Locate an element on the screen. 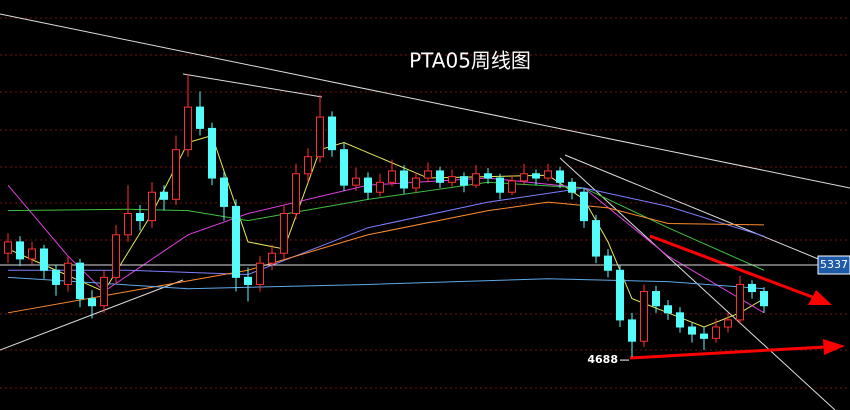 The height and width of the screenshot is (410, 850). price-box is located at coordinates (833, 265).